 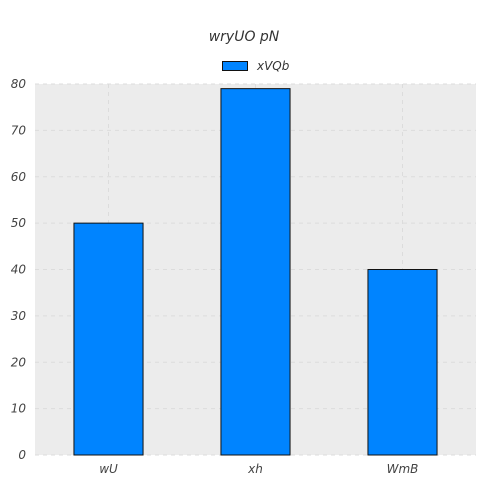 I want to click on legend-label: xVQb, so click(x=273, y=66).